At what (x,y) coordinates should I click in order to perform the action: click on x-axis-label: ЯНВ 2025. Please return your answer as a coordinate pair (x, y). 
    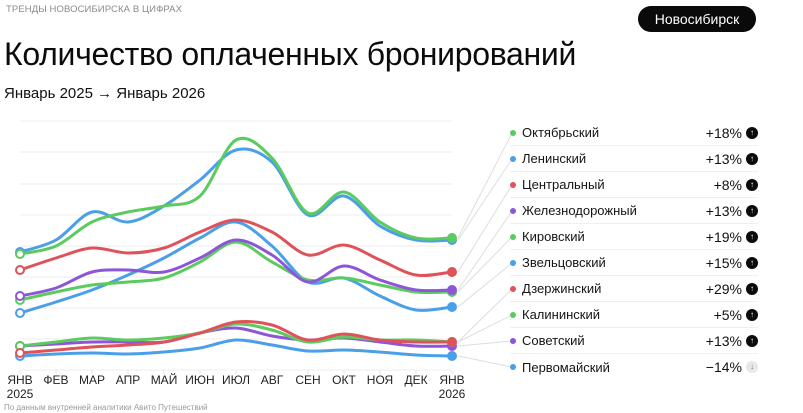
    Looking at the image, I should click on (20, 387).